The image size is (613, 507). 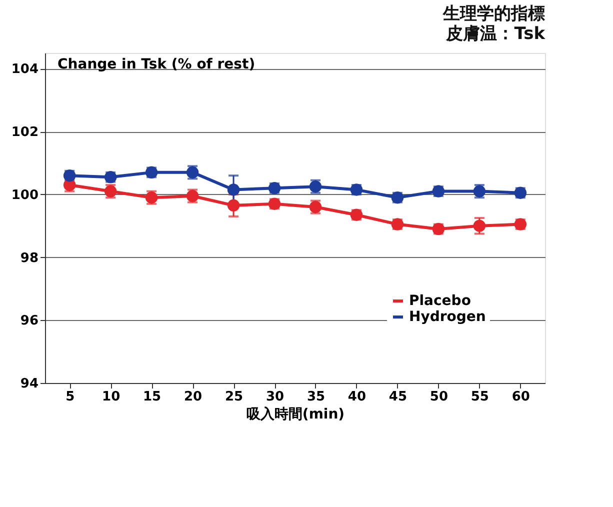 What do you see at coordinates (316, 397) in the screenshot?
I see `x-tick-label: 35` at bounding box center [316, 397].